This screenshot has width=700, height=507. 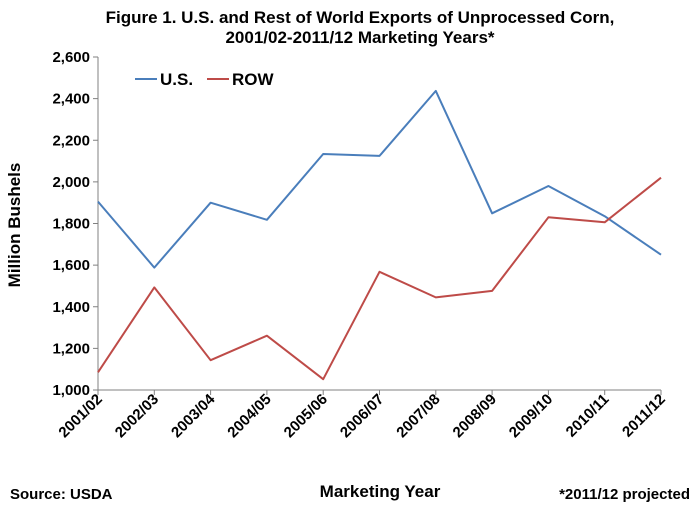 What do you see at coordinates (61, 494) in the screenshot?
I see `source-note: Source: USDA` at bounding box center [61, 494].